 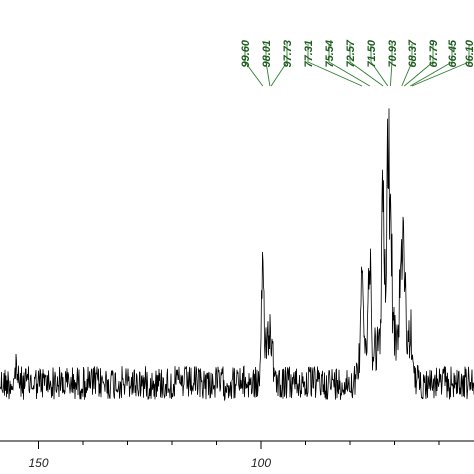 I want to click on x-axis-ticks: 15010050, so click(x=234, y=455).